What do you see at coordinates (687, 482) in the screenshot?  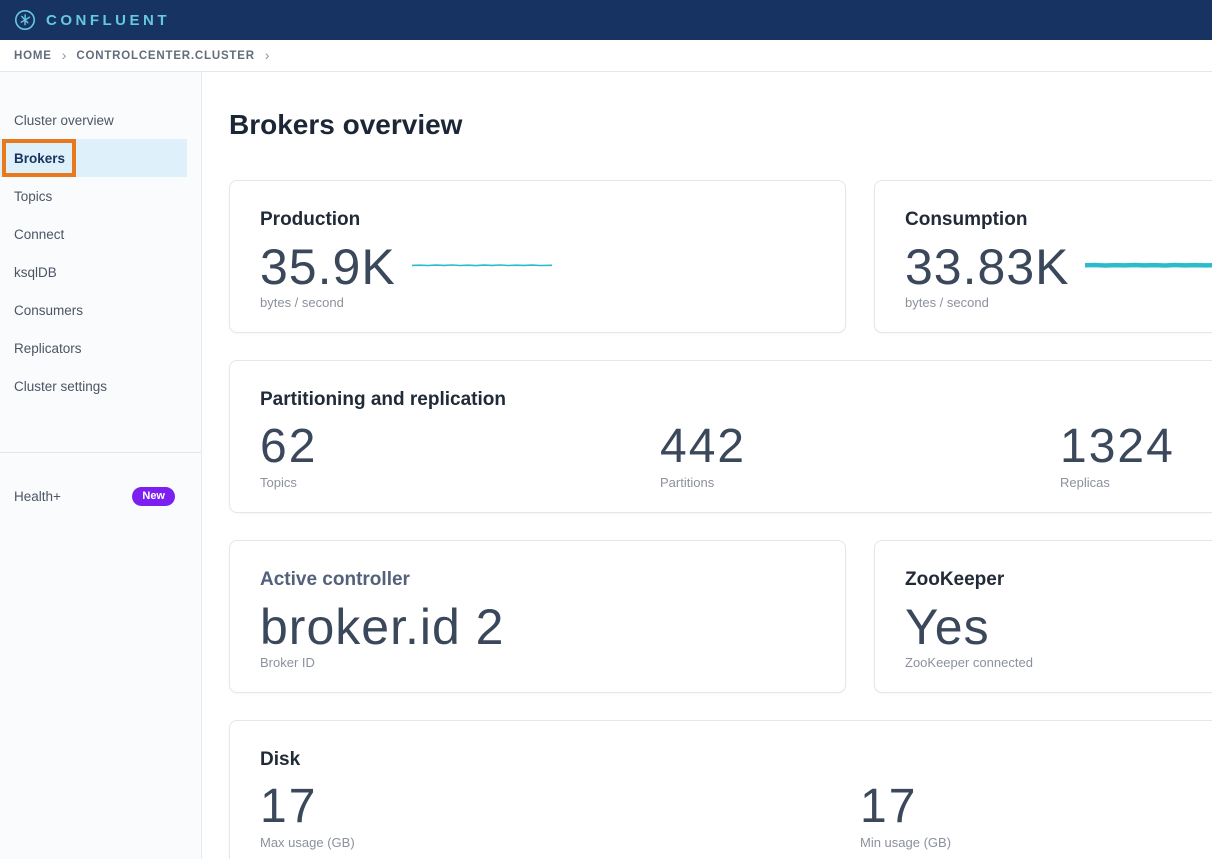 I see `partitions-label: Partitions` at bounding box center [687, 482].